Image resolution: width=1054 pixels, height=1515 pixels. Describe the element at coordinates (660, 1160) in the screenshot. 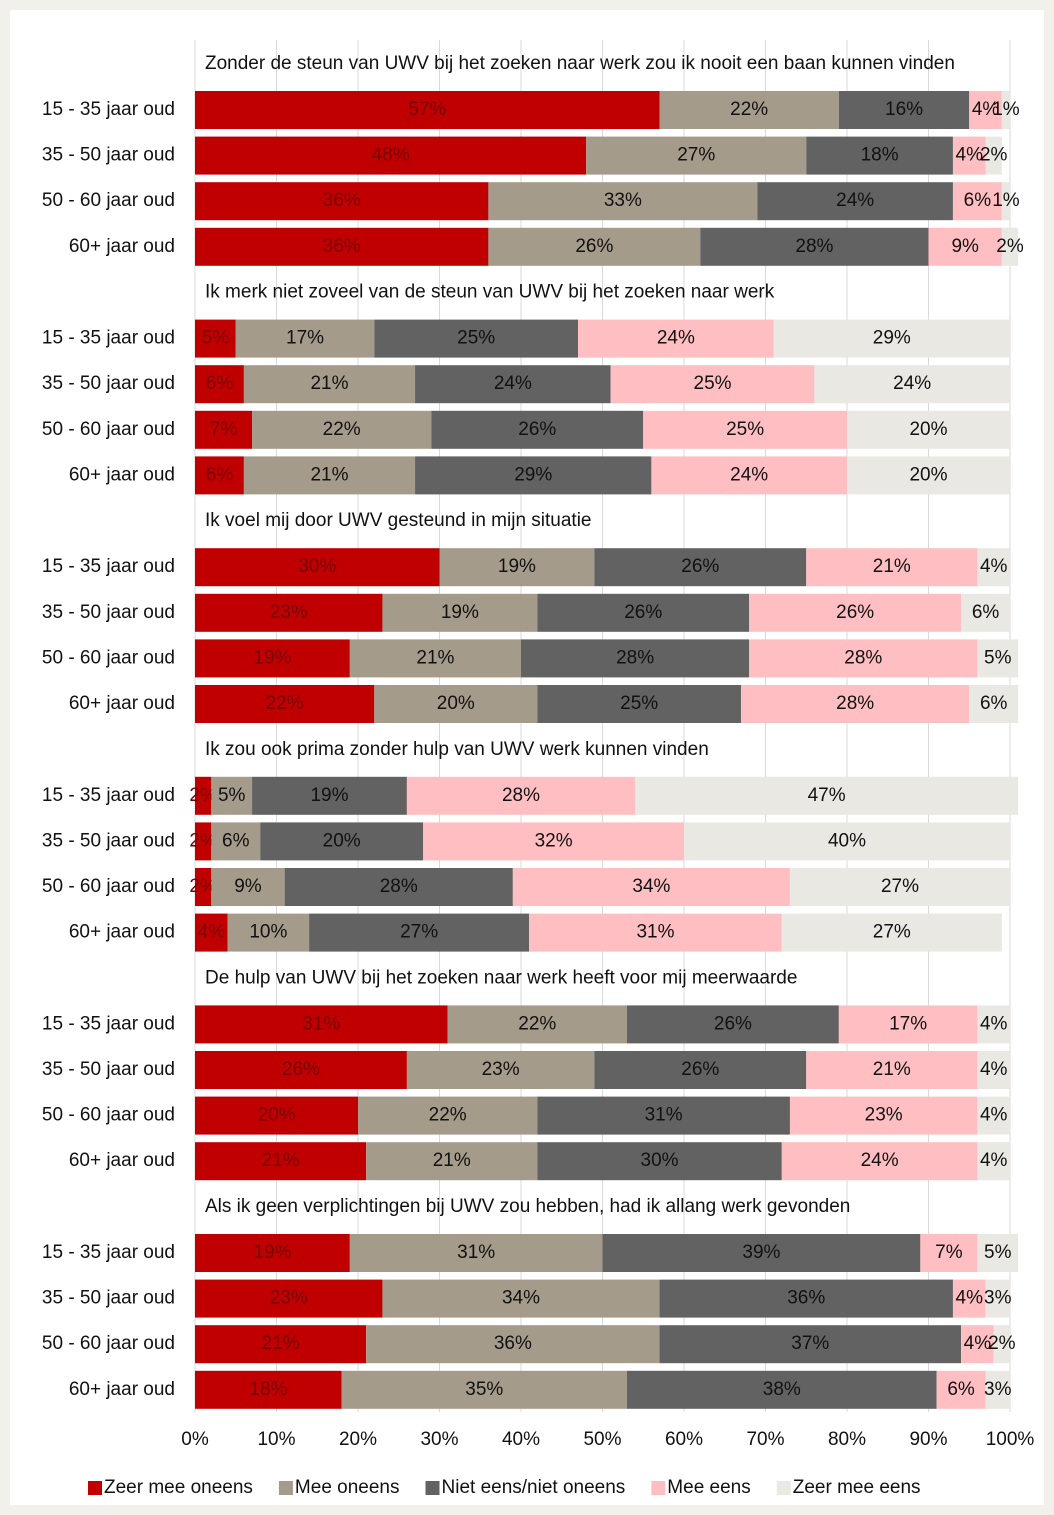

I see `data-label: 30%` at that location.